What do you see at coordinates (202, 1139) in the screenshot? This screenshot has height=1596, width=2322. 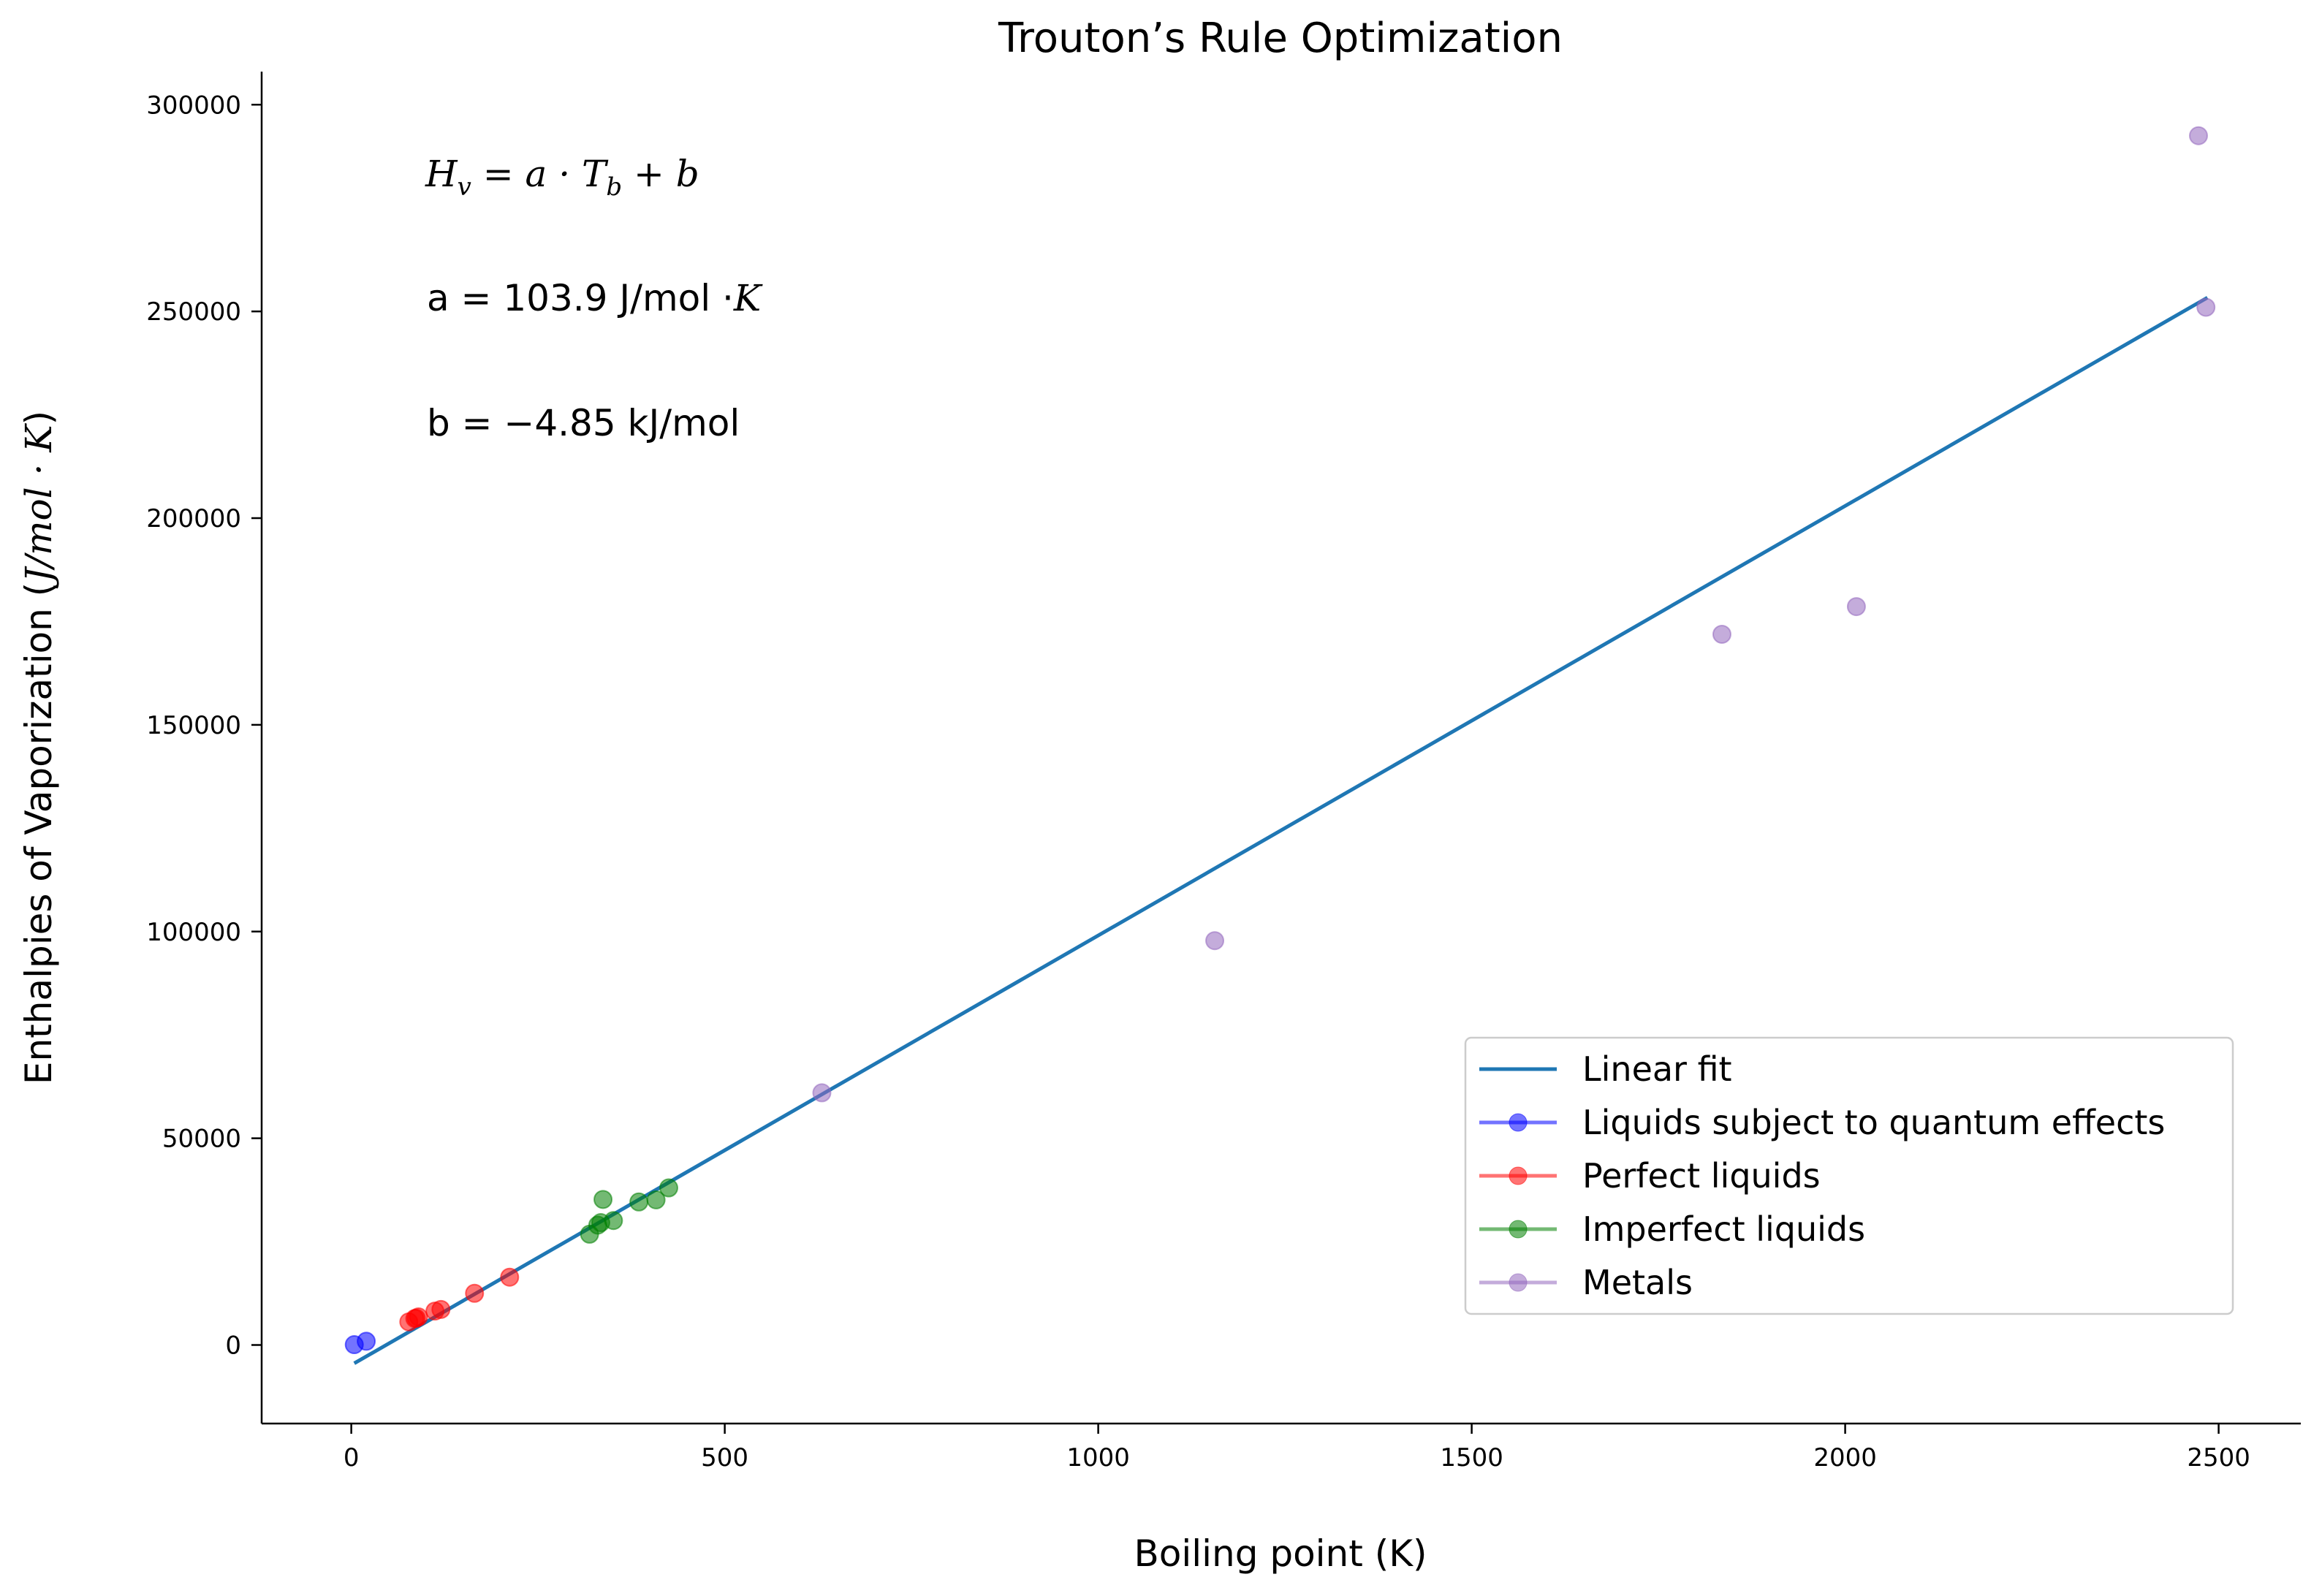 I see `y-tick-label: 50000` at bounding box center [202, 1139].